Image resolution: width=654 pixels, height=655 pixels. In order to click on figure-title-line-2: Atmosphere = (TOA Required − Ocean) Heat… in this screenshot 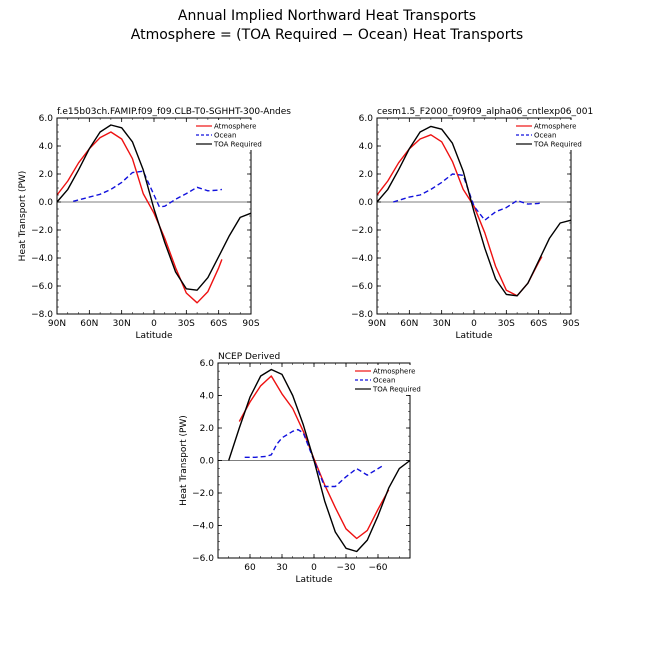, I will do `click(327, 35)`.